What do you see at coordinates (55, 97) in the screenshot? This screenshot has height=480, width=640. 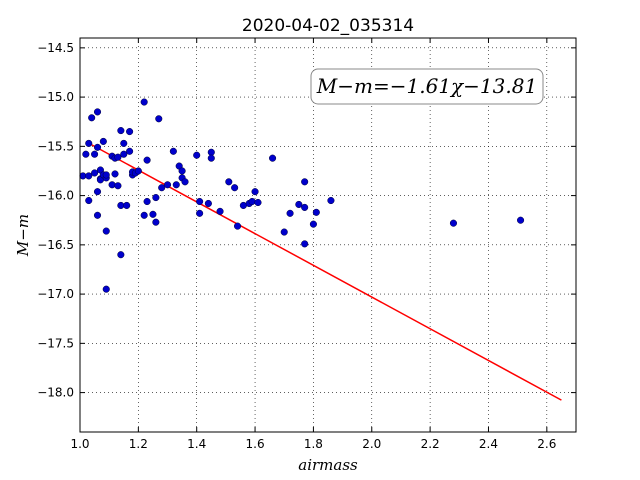 I see `y-tick-label: −15.0` at bounding box center [55, 97].